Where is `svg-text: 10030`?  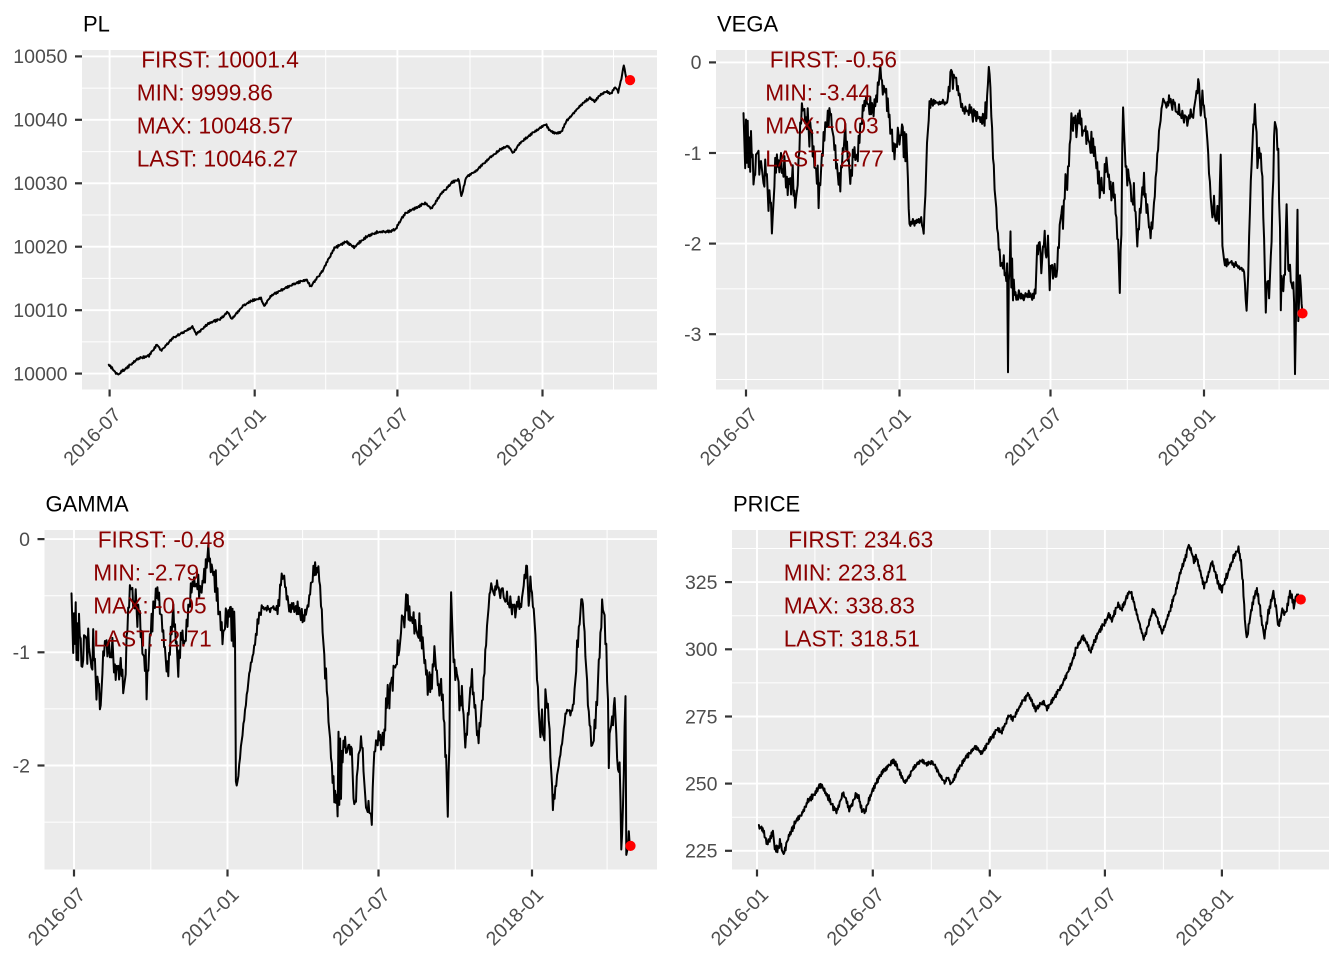
svg-text: 10030 is located at coordinates (40, 184).